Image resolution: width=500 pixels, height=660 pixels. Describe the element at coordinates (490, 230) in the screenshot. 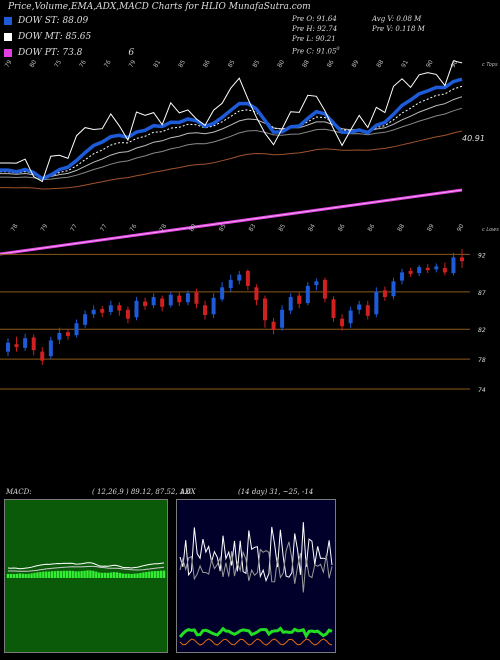

I see `lows-label: c Lows` at that location.